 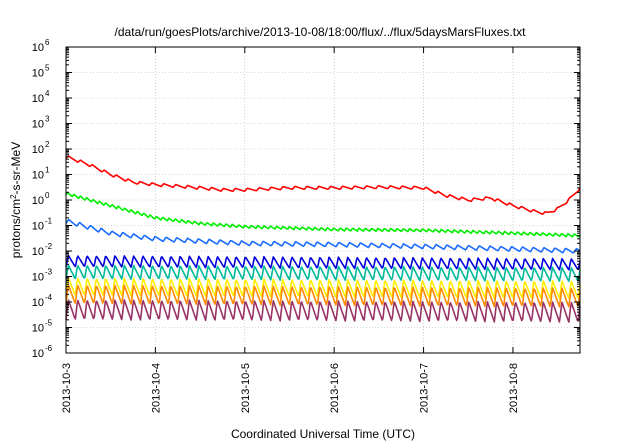 What do you see at coordinates (335, 388) in the screenshot?
I see `x-tick-label: 2013-10-6` at bounding box center [335, 388].